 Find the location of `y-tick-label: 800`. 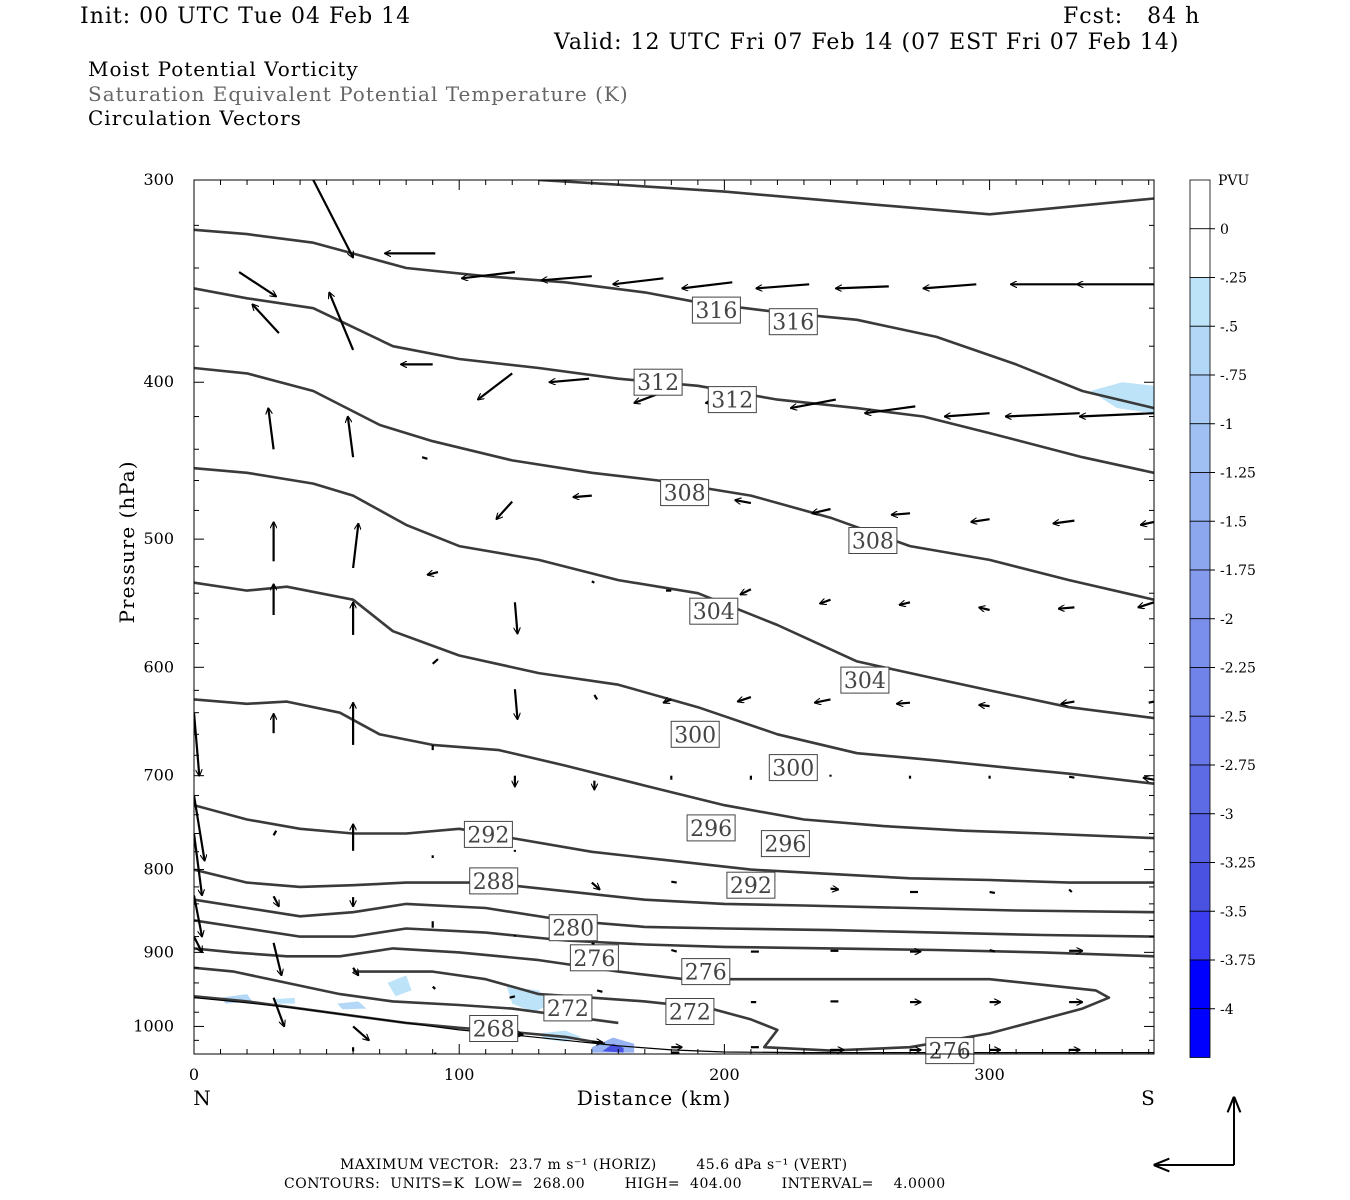

y-tick-label: 800 is located at coordinates (158, 869).